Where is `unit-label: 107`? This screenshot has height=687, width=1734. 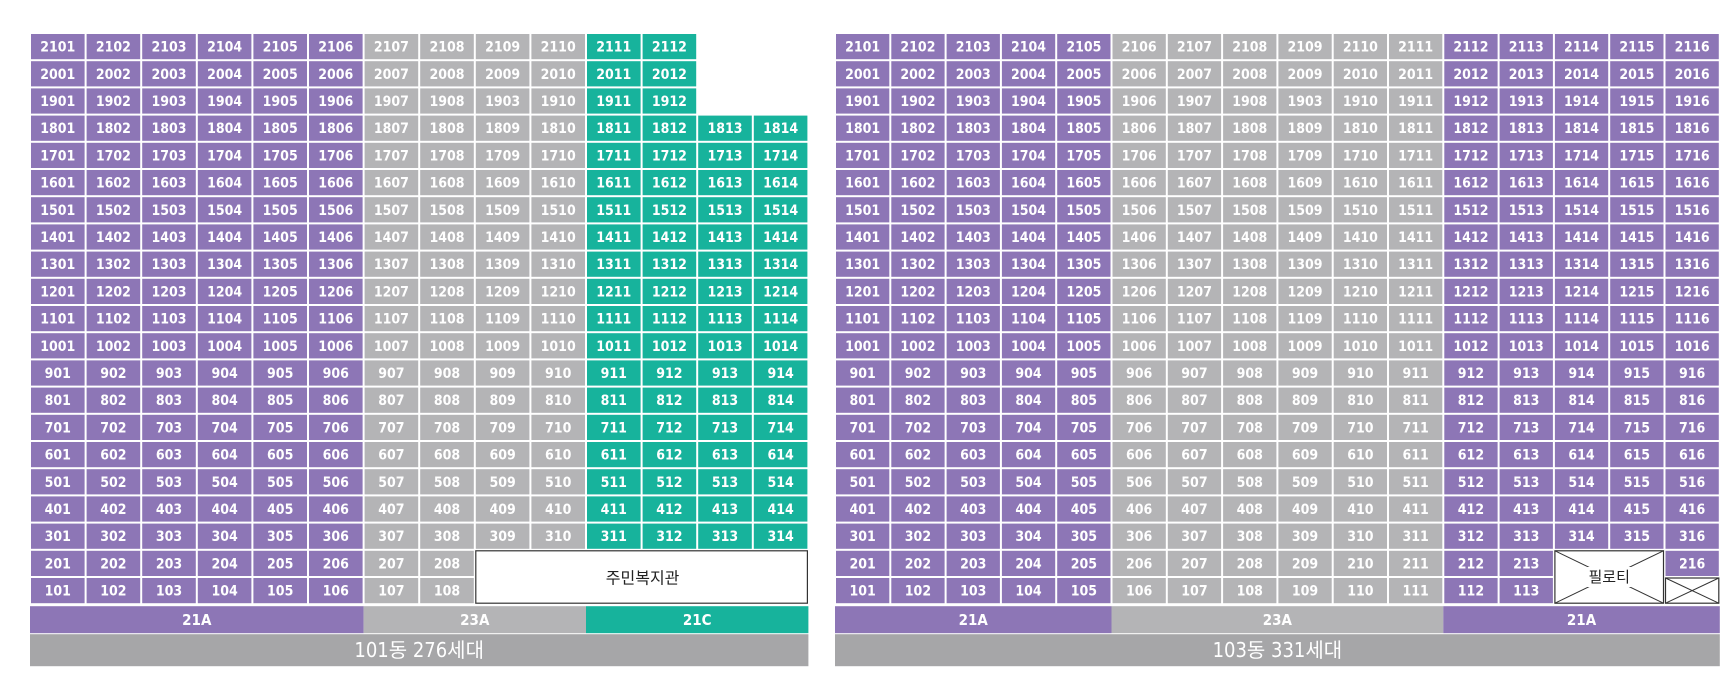 unit-label: 107 is located at coordinates (1194, 592).